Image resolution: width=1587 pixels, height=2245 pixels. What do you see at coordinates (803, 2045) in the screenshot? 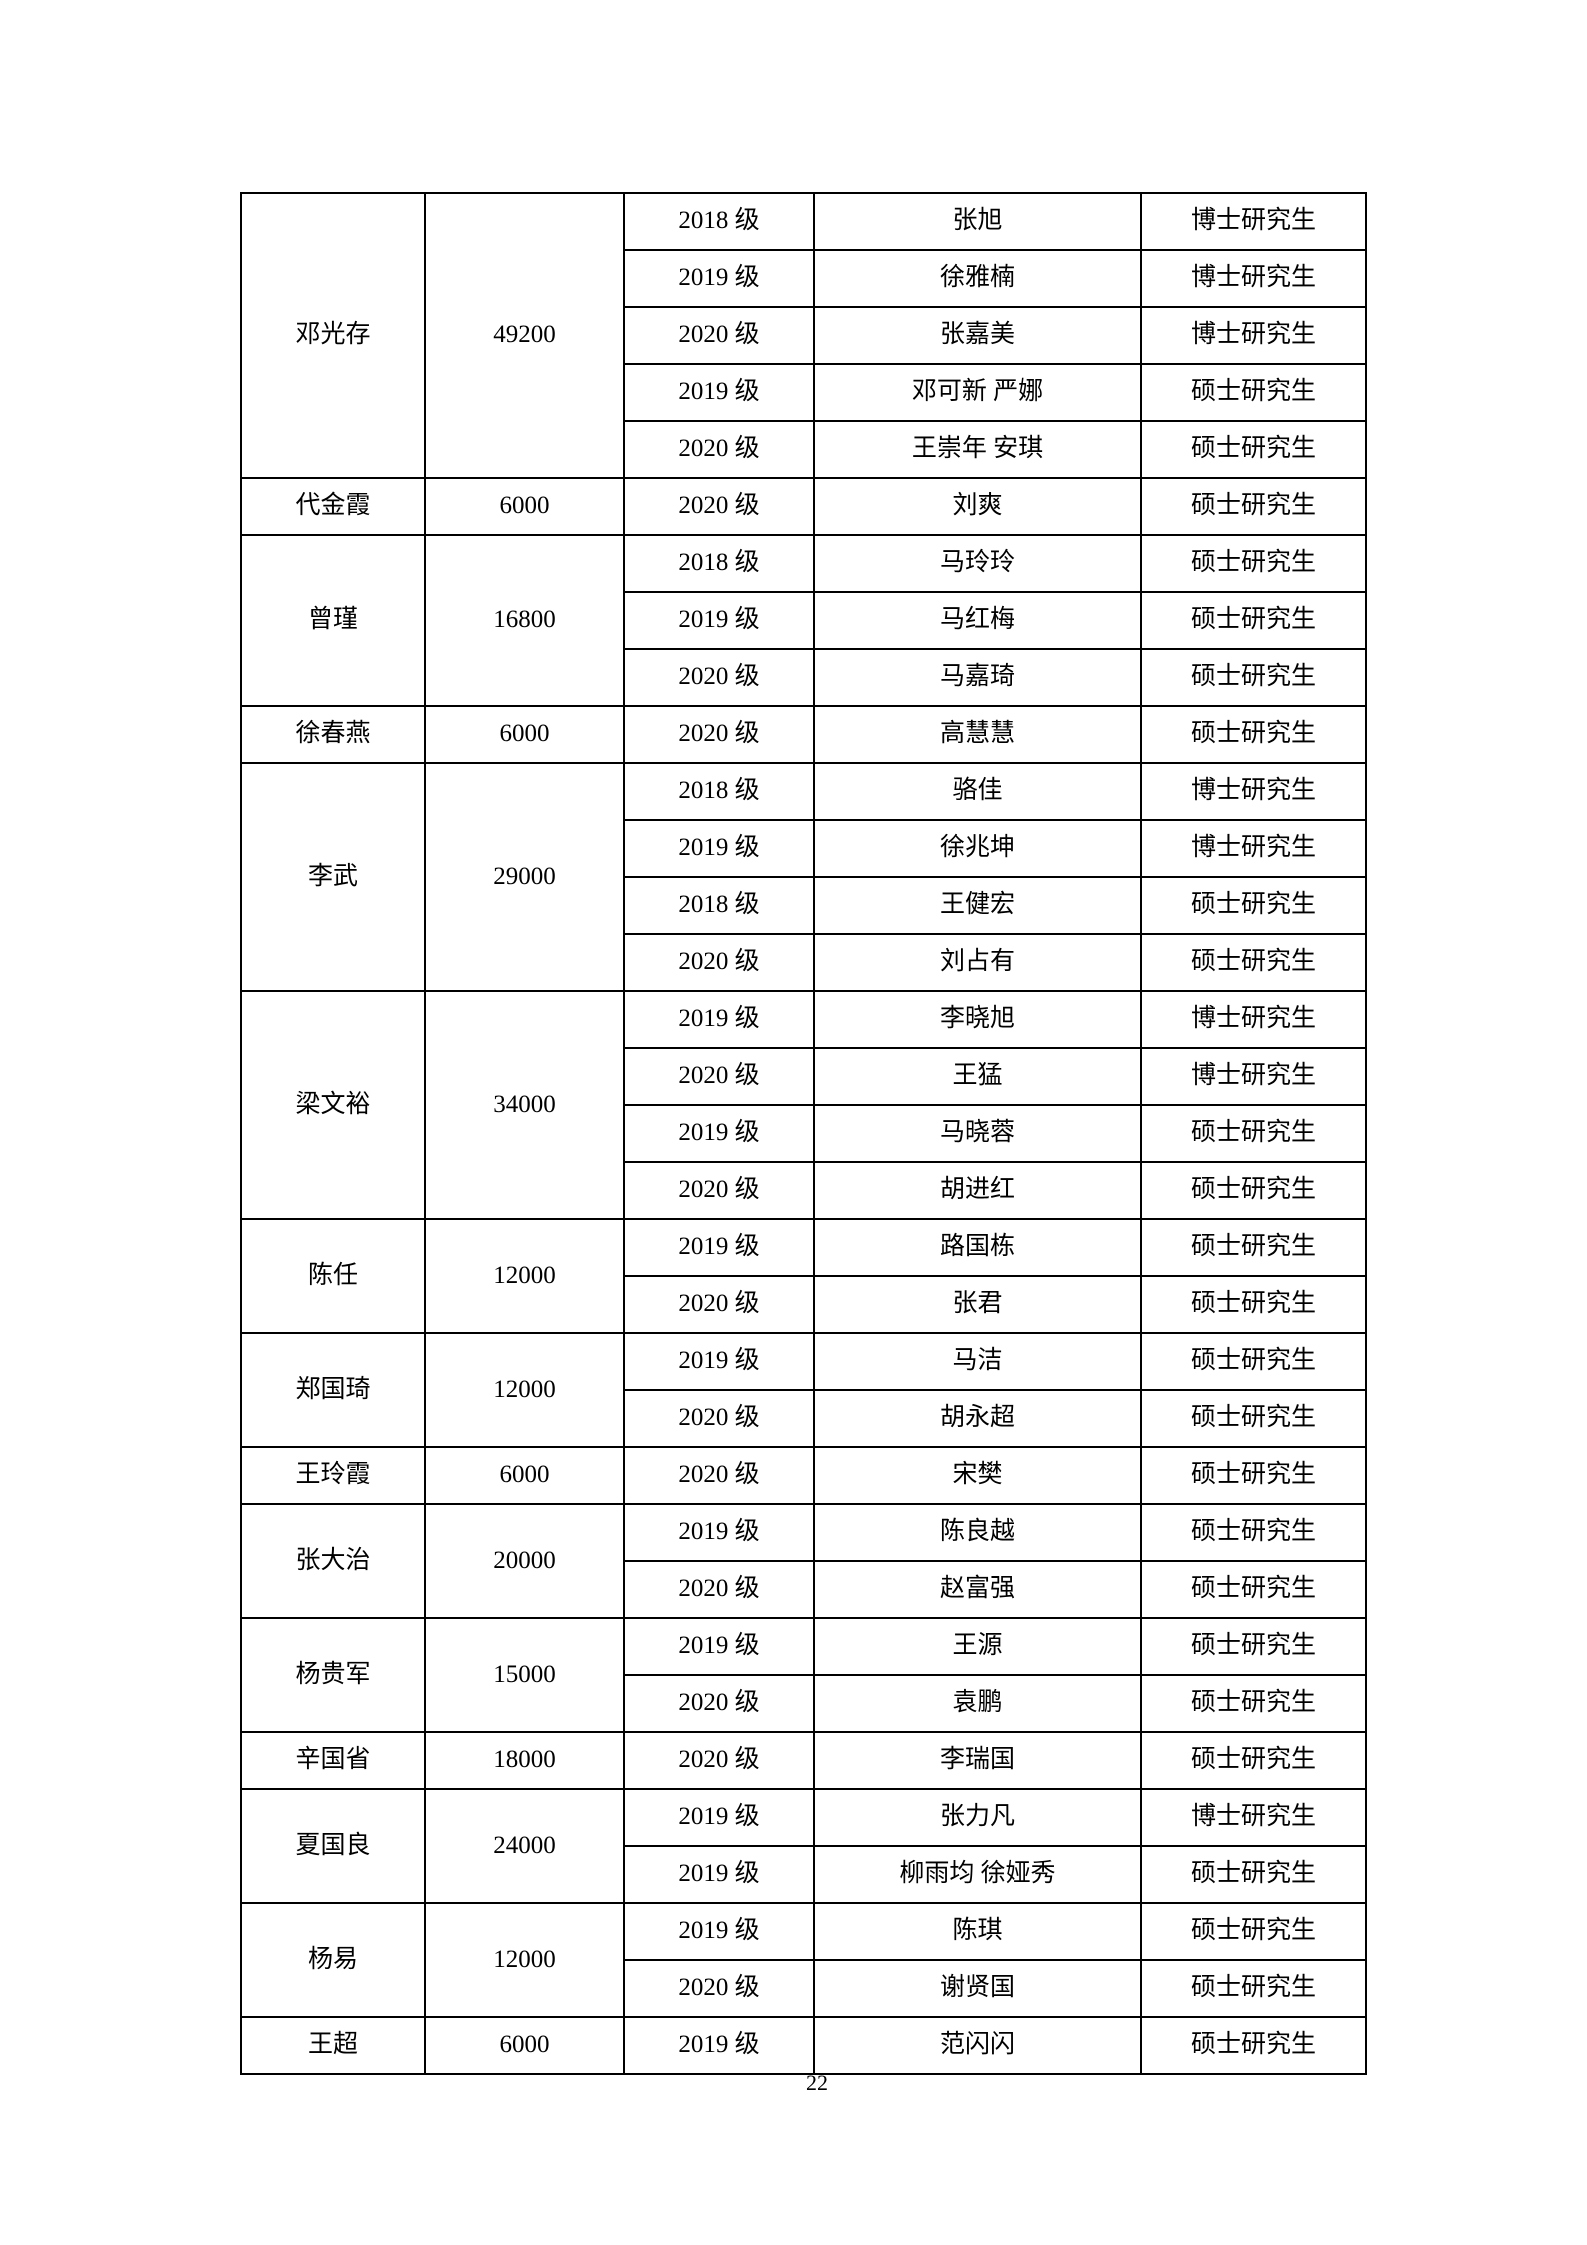
I see `table-row: 王超 6000 2019 级范闪闪 硕士研究生` at bounding box center [803, 2045].